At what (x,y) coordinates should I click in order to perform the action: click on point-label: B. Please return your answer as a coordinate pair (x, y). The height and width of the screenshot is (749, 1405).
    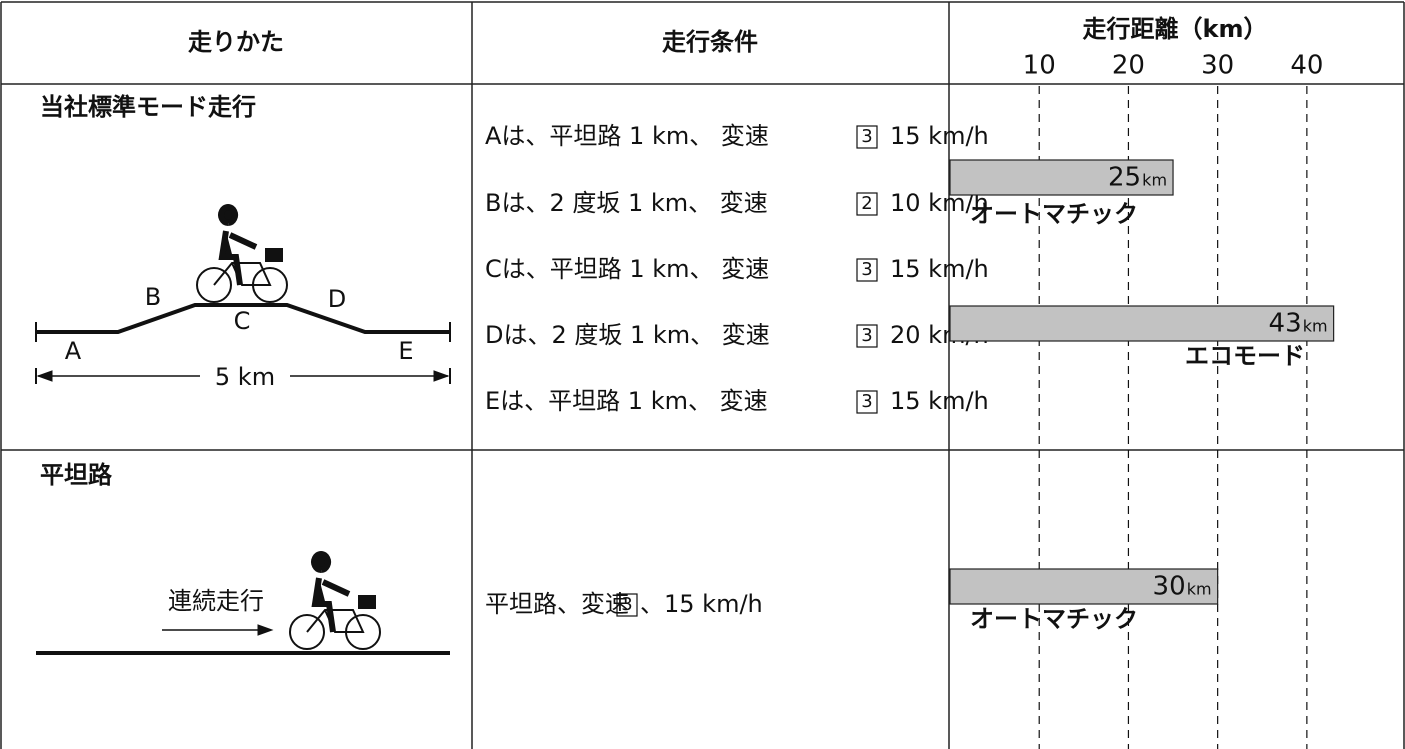
    Looking at the image, I should click on (153, 297).